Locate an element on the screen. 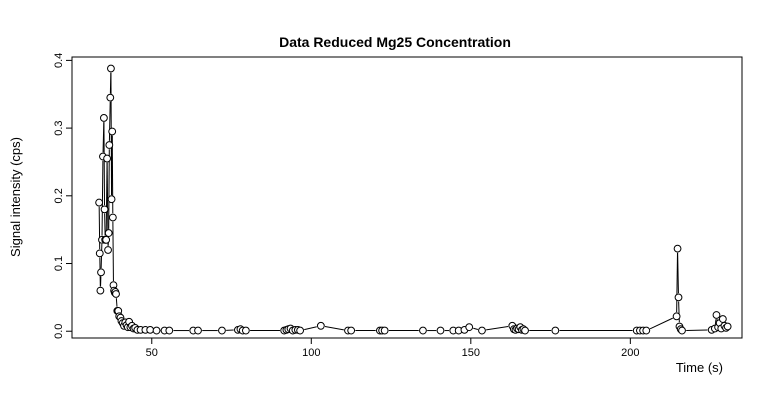 The image size is (760, 400). y-axis-label: Signal intensity (cps) is located at coordinates (15, 197).